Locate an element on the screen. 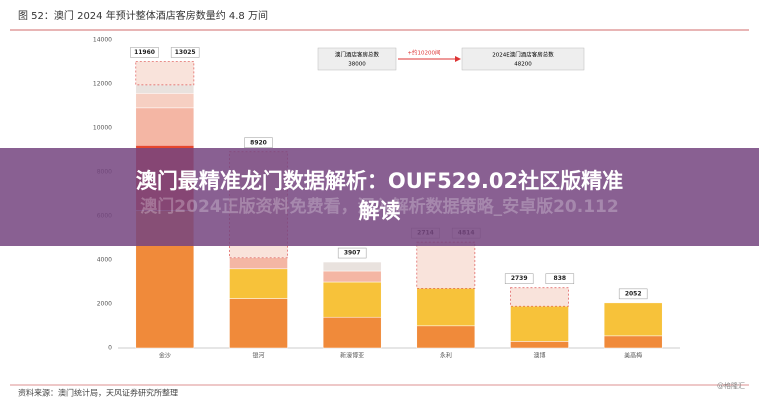  total-label: 11960 is located at coordinates (144, 52).